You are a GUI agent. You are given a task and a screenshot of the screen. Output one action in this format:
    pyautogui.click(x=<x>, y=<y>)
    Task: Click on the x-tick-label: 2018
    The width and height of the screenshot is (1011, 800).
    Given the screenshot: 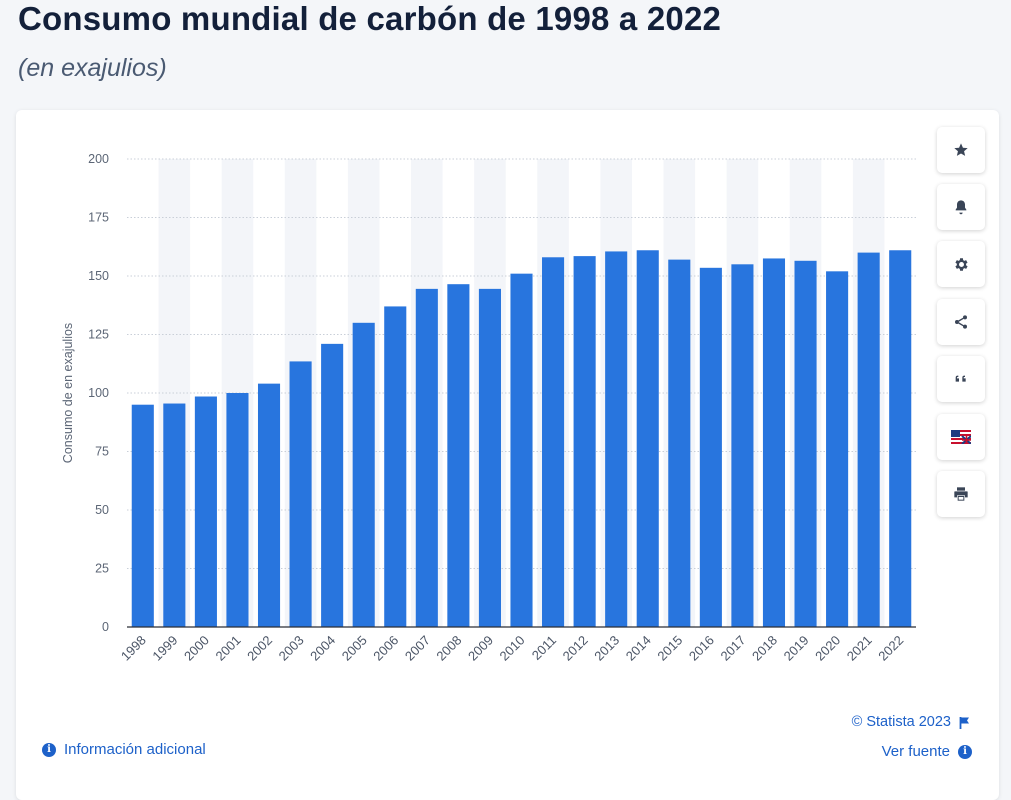 What is the action you would take?
    pyautogui.click(x=764, y=648)
    